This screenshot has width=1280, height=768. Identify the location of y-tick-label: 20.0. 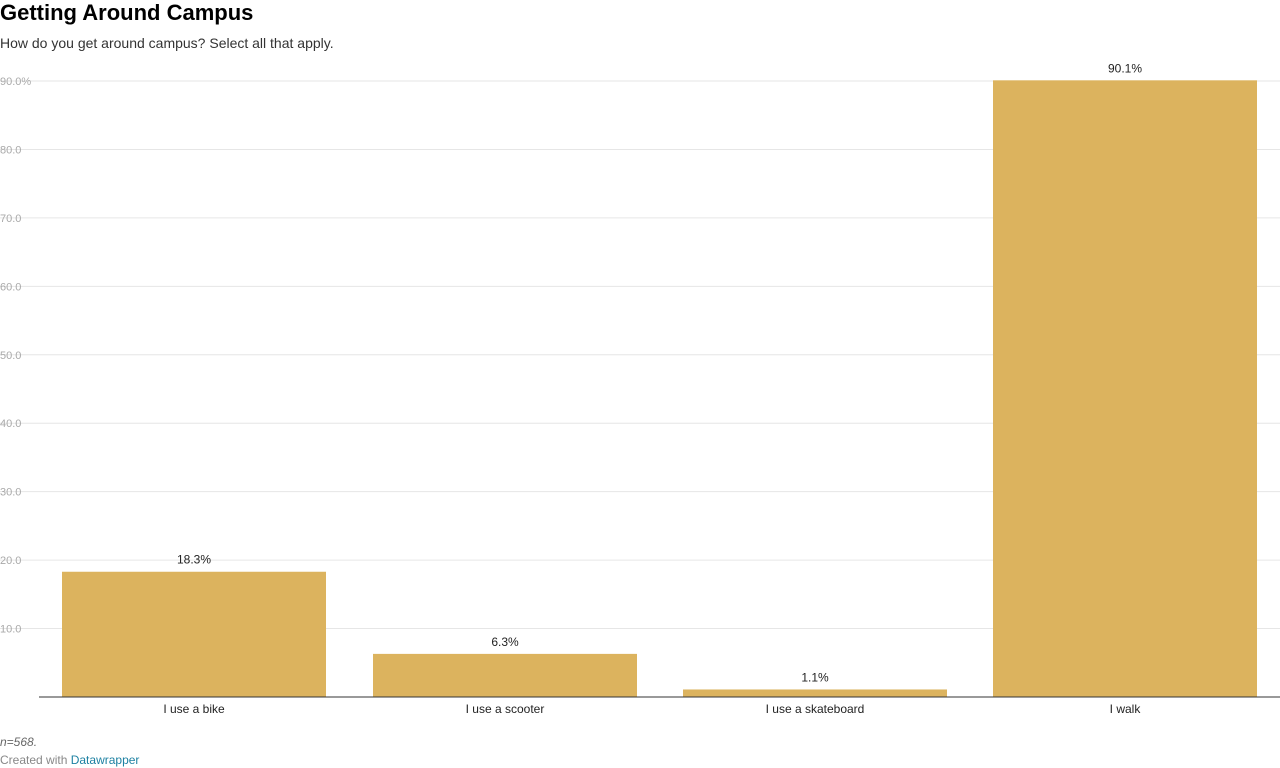
(10, 561).